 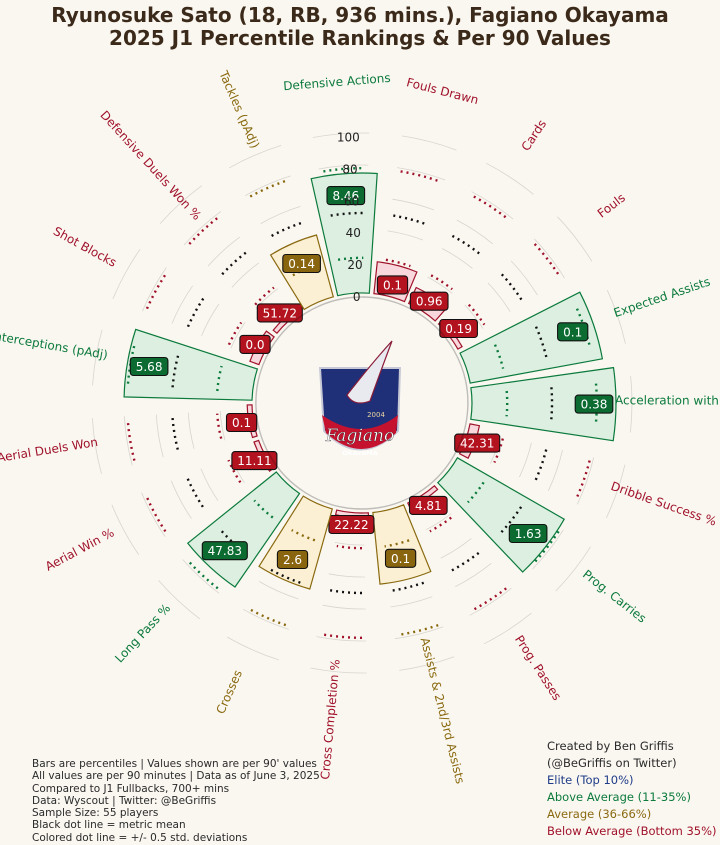 What do you see at coordinates (124, 800) in the screenshot?
I see `footnote: Data: Wyscout | Twitter: @BeGriffis` at bounding box center [124, 800].